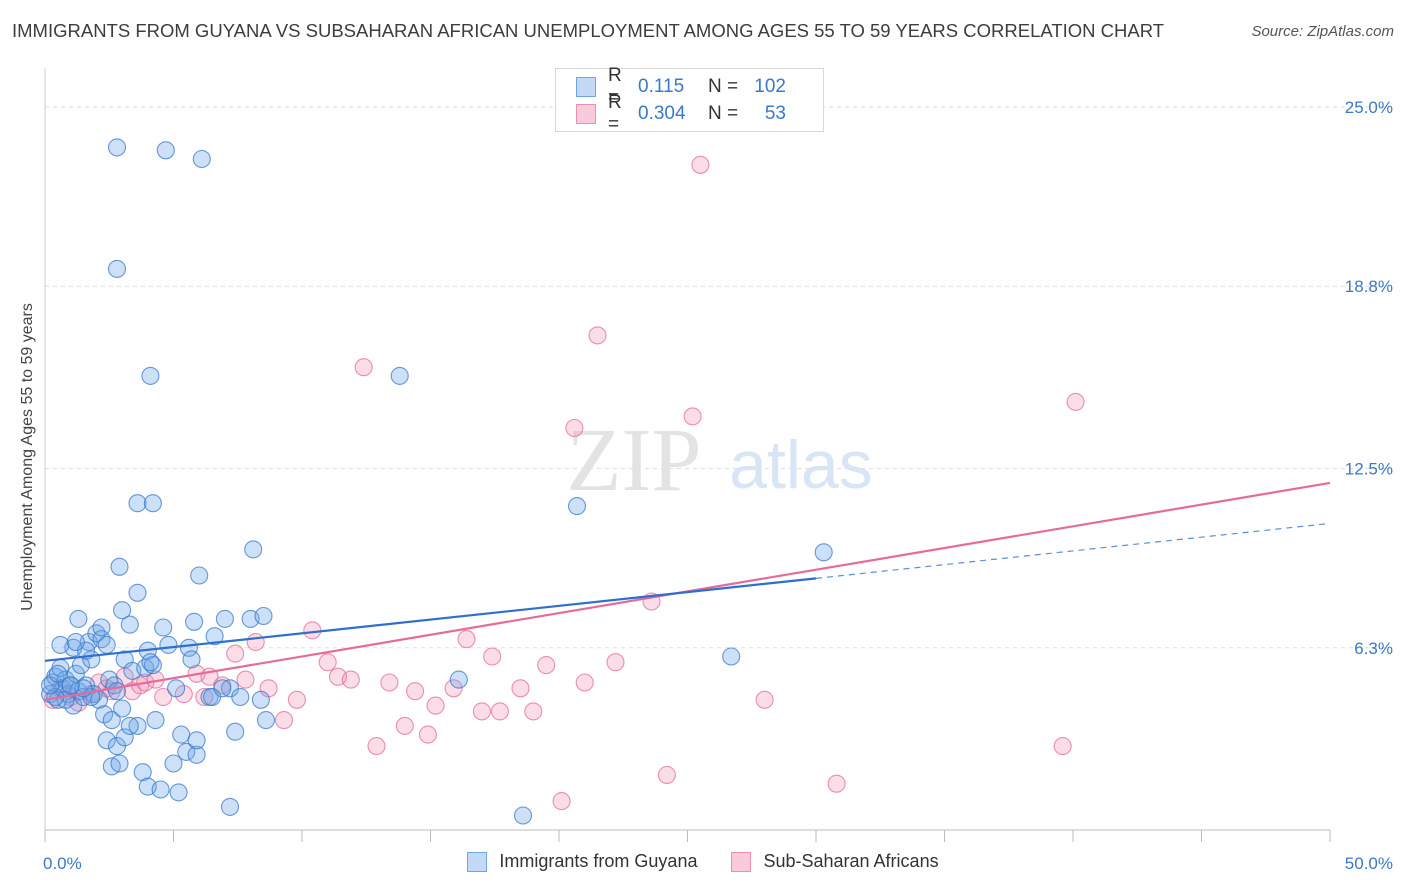 Image resolution: width=1406 pixels, height=892 pixels. What do you see at coordinates (1373, 648) in the screenshot?
I see `y-tick-label: 6.3%` at bounding box center [1373, 648].